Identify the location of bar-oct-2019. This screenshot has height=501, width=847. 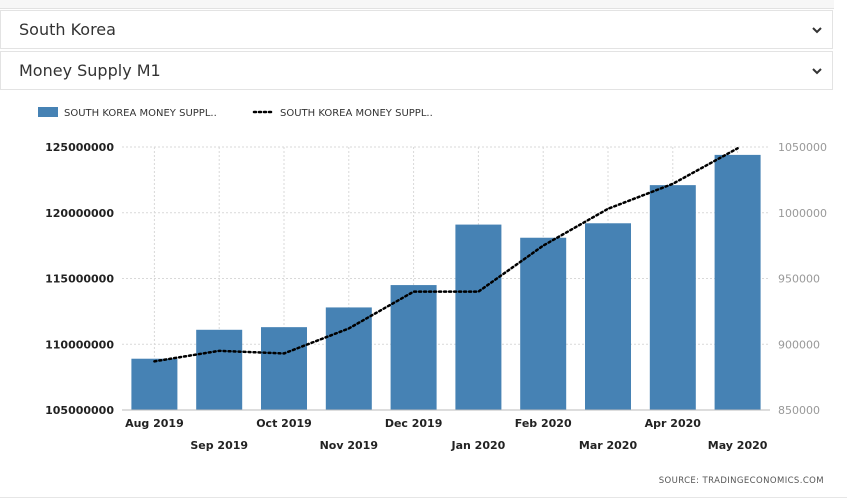
(284, 368).